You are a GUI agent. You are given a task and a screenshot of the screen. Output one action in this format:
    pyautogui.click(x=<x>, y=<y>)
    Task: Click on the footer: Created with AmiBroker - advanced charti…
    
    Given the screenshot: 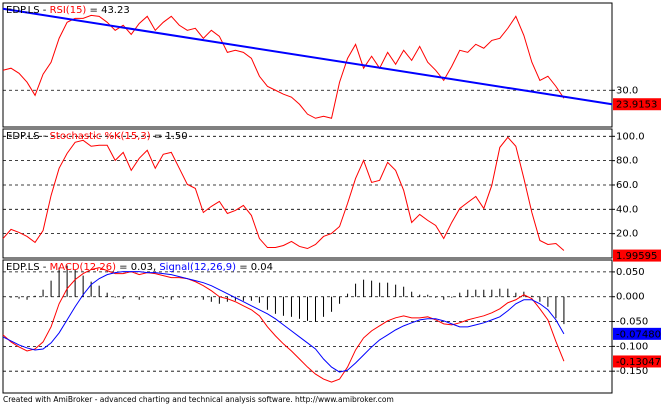 What is the action you would take?
    pyautogui.click(x=198, y=399)
    